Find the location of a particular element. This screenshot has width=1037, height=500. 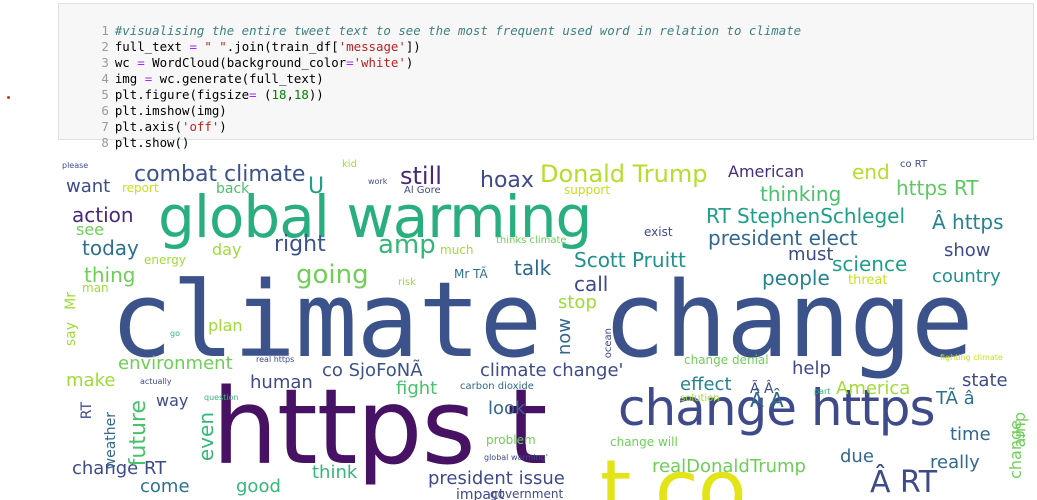

wordcloud-word: stop is located at coordinates (577, 302).